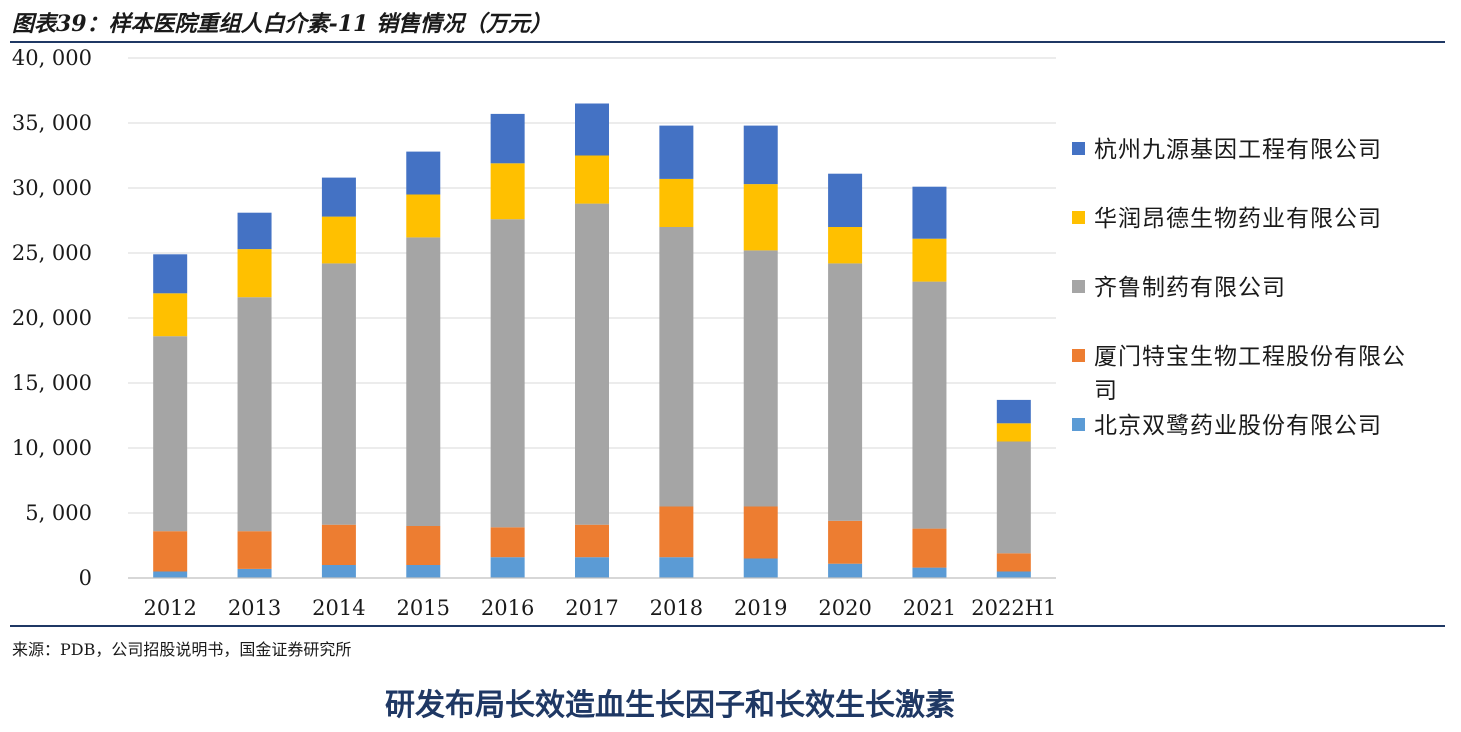 Image resolution: width=1461 pixels, height=732 pixels. I want to click on y-tick-label: 5, 000, so click(58, 513).